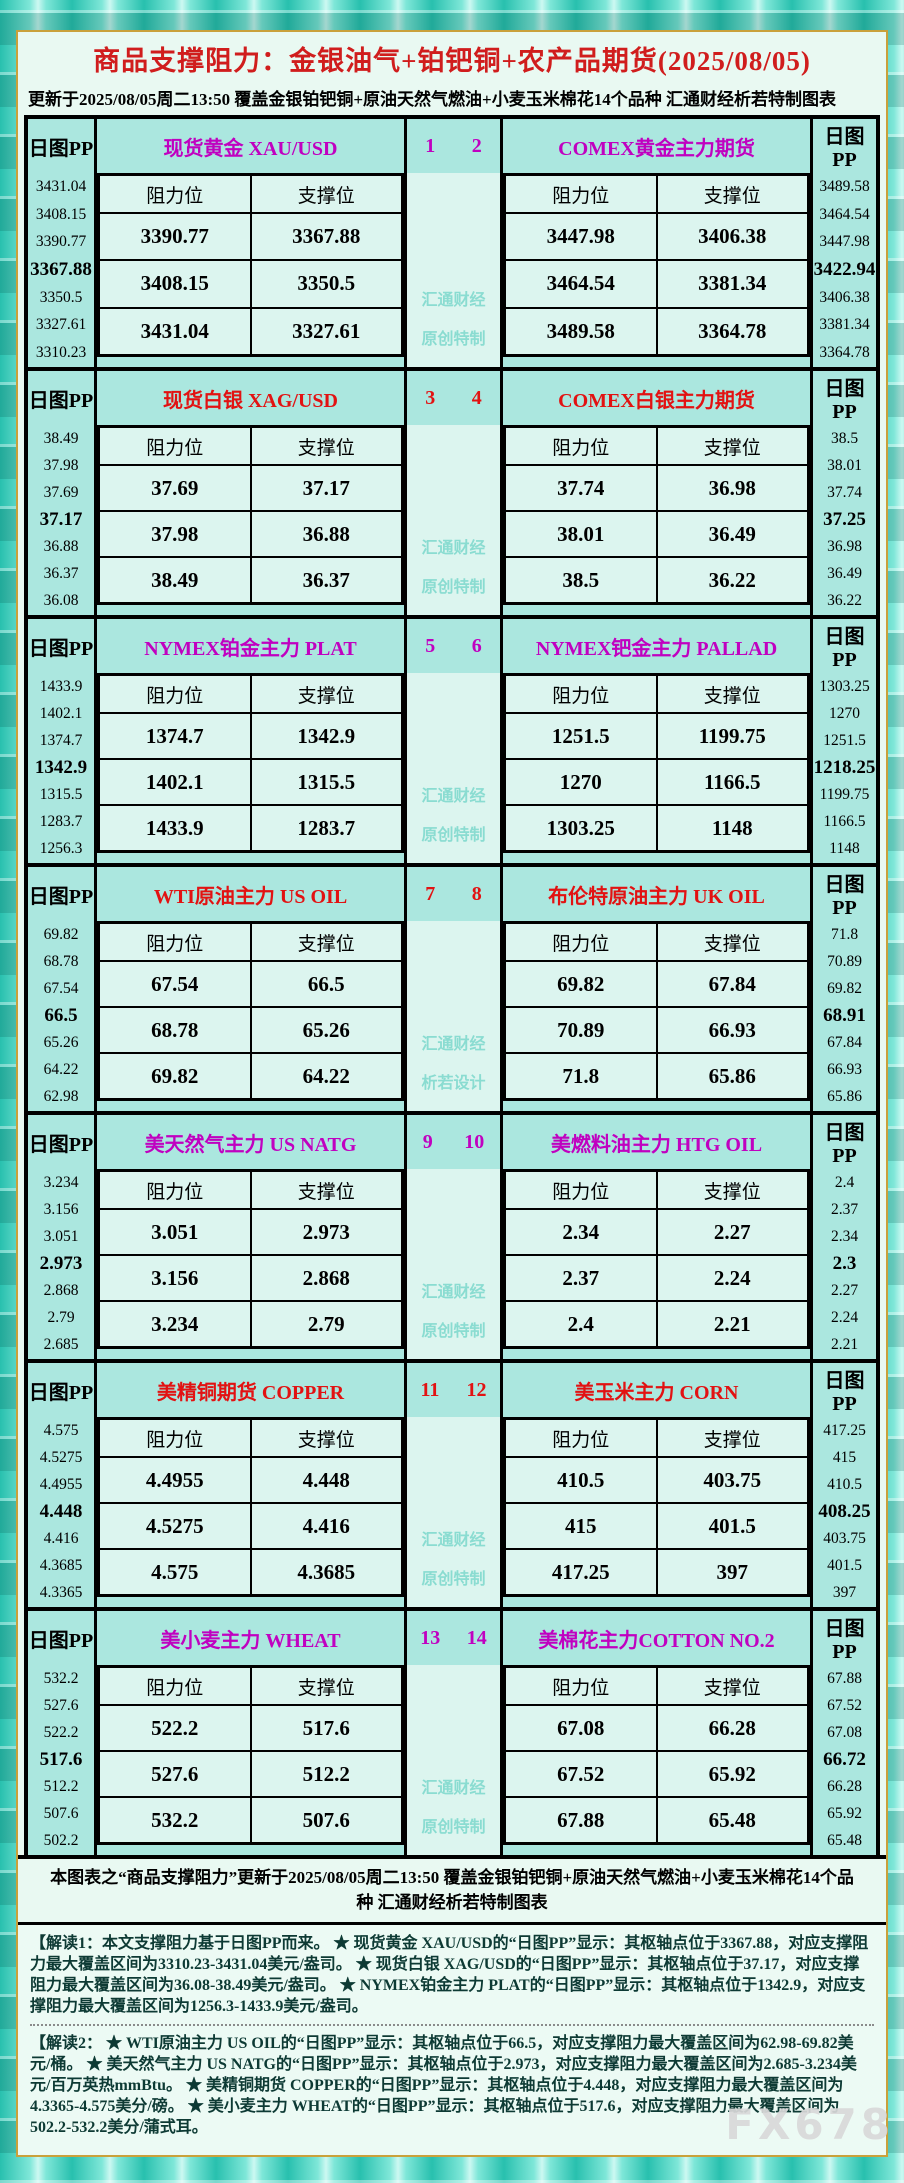  I want to click on level-cell: 2.24, so click(732, 1278).